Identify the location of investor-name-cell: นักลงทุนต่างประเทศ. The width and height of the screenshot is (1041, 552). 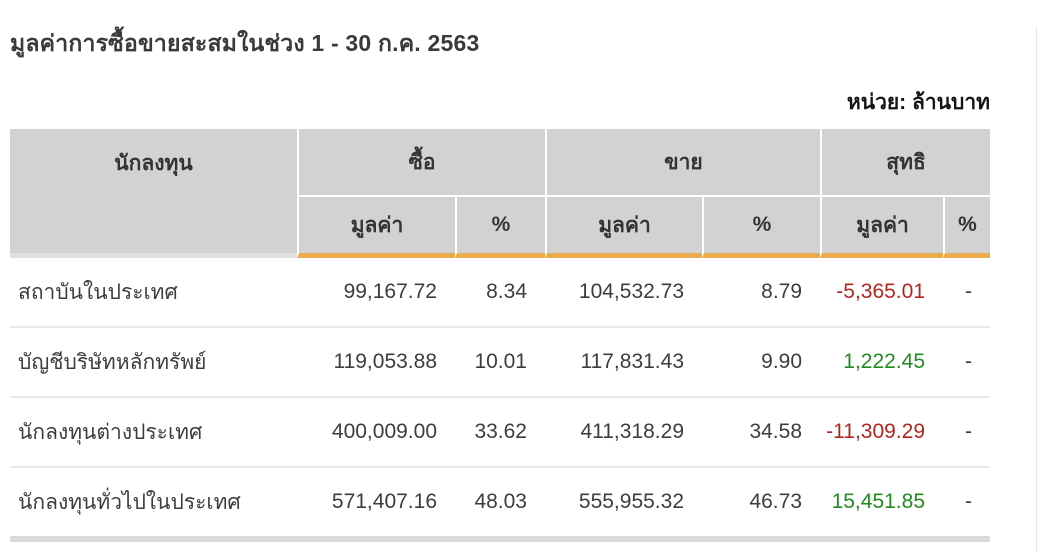
(153, 433).